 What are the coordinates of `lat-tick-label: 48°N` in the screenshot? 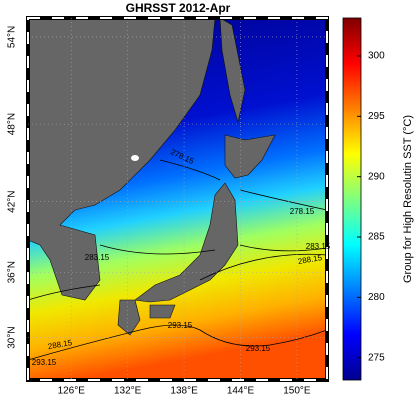 It's located at (12, 124).